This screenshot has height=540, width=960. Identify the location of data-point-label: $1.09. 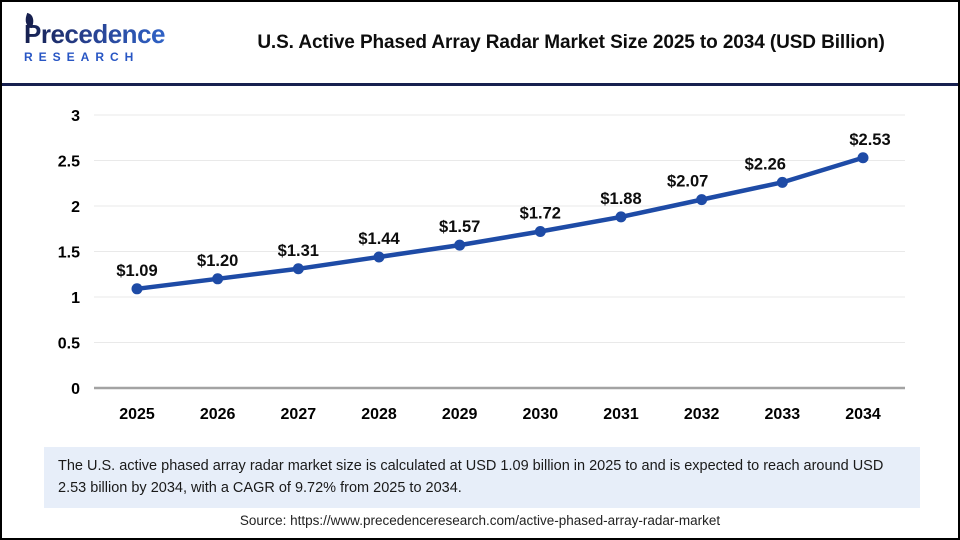
(136, 271).